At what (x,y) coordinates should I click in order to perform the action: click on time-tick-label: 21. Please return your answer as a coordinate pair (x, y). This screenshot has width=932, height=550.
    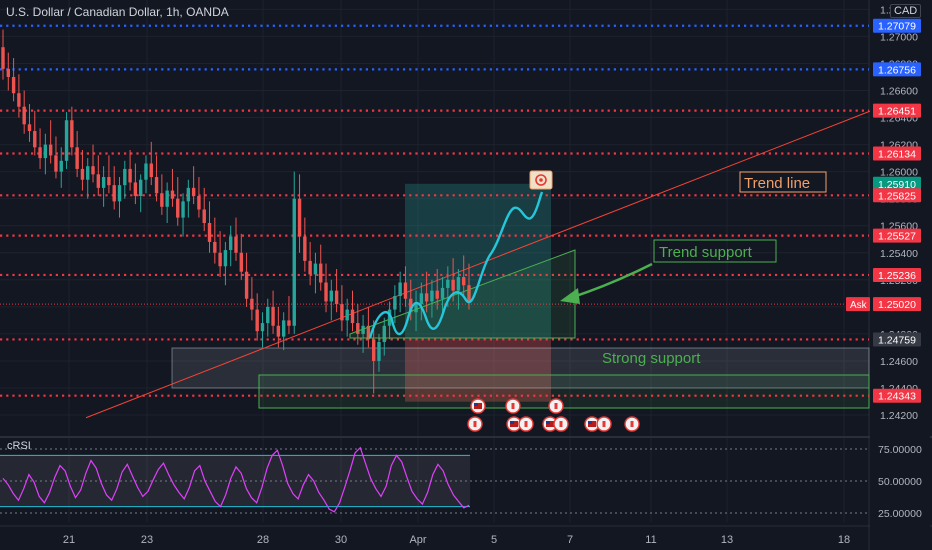
    Looking at the image, I should click on (69, 540).